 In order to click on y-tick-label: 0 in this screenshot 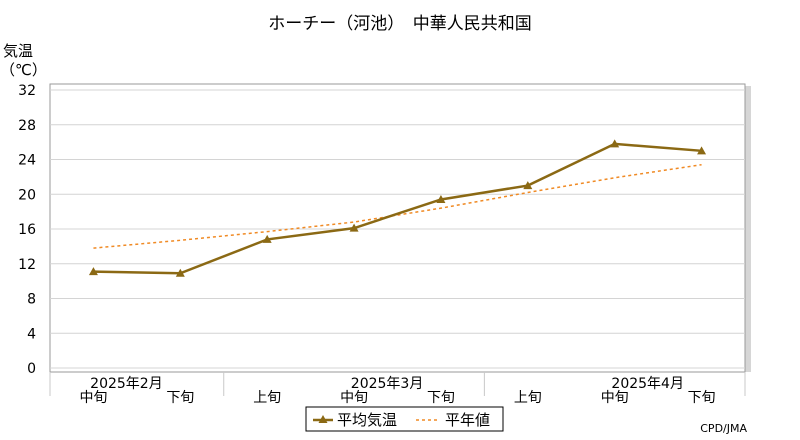, I will do `click(31, 369)`.